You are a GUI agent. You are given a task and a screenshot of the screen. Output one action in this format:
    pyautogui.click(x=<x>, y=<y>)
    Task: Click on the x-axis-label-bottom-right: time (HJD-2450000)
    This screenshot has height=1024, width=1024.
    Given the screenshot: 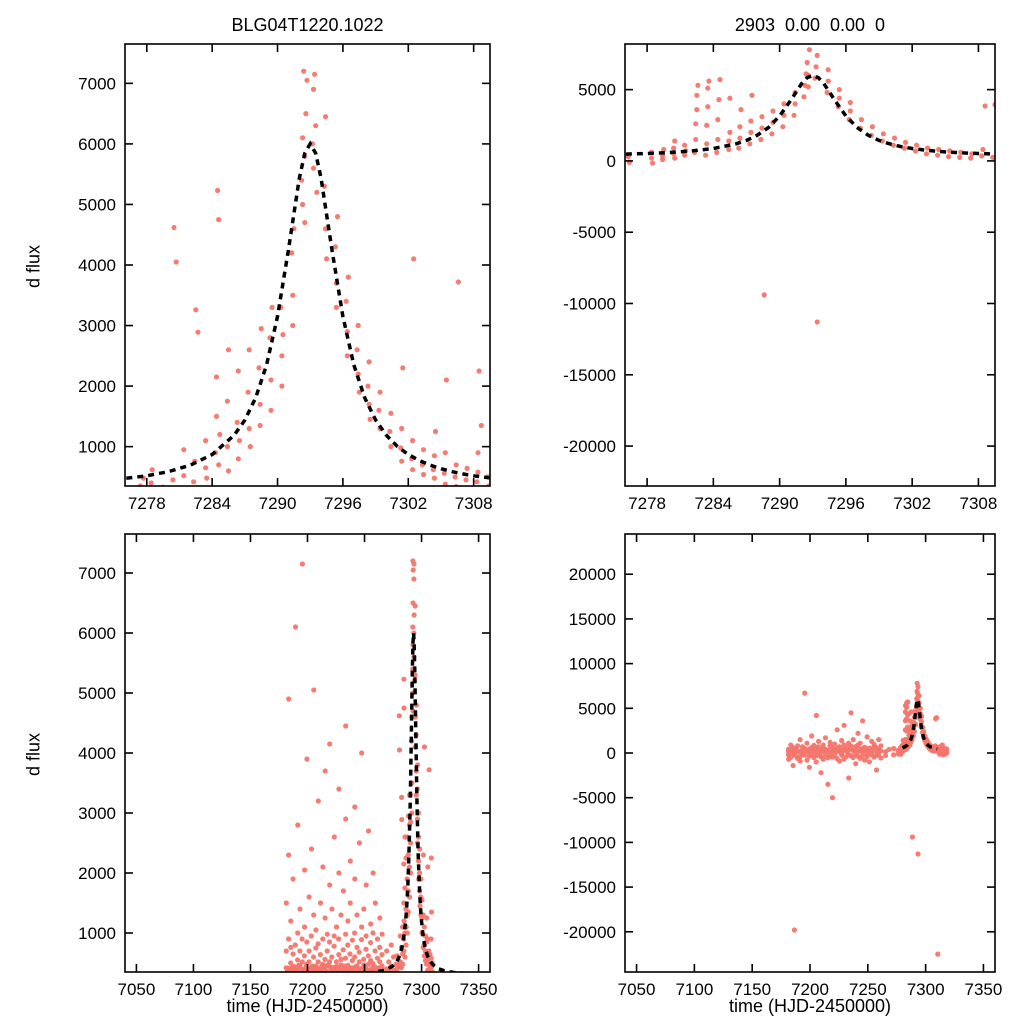 What is the action you would take?
    pyautogui.click(x=810, y=1006)
    